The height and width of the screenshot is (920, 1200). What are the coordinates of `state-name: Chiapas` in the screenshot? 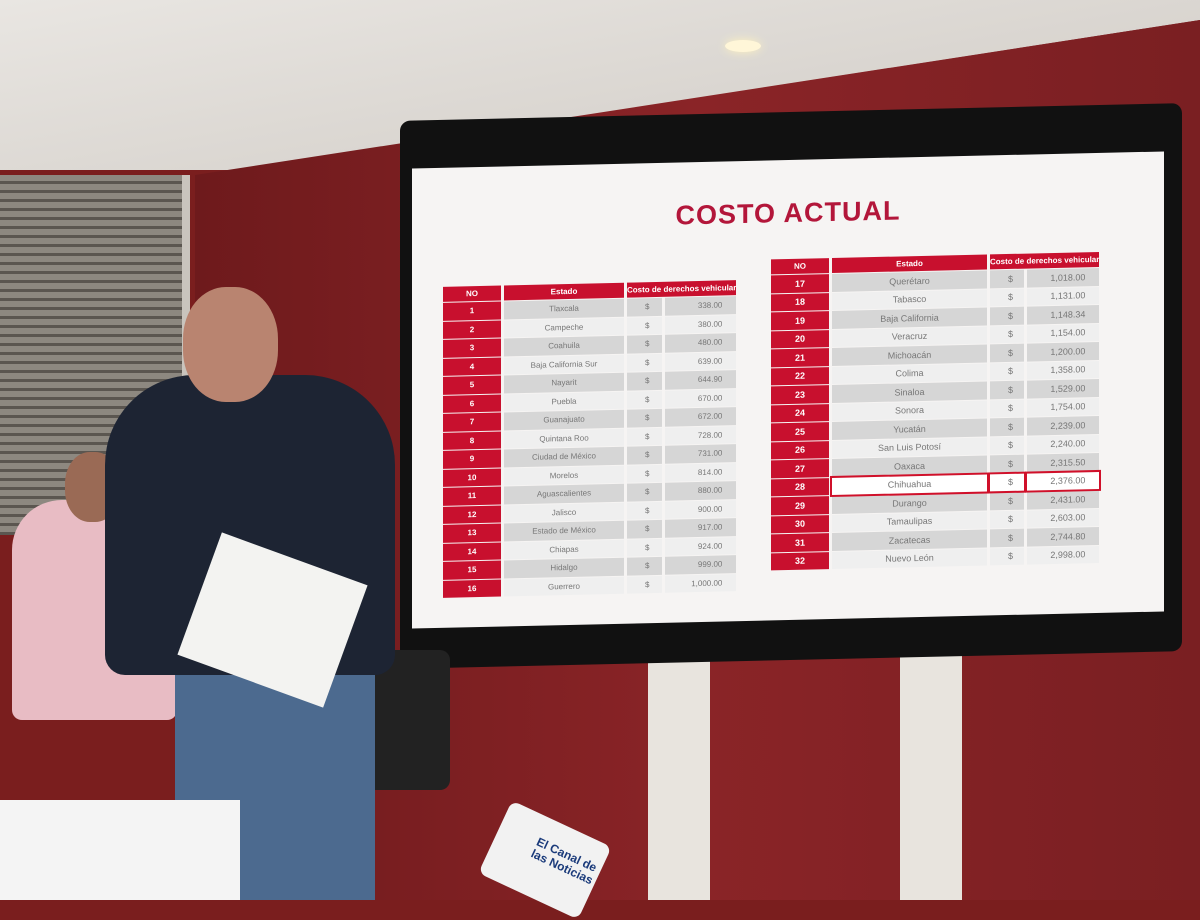 It's located at (564, 549).